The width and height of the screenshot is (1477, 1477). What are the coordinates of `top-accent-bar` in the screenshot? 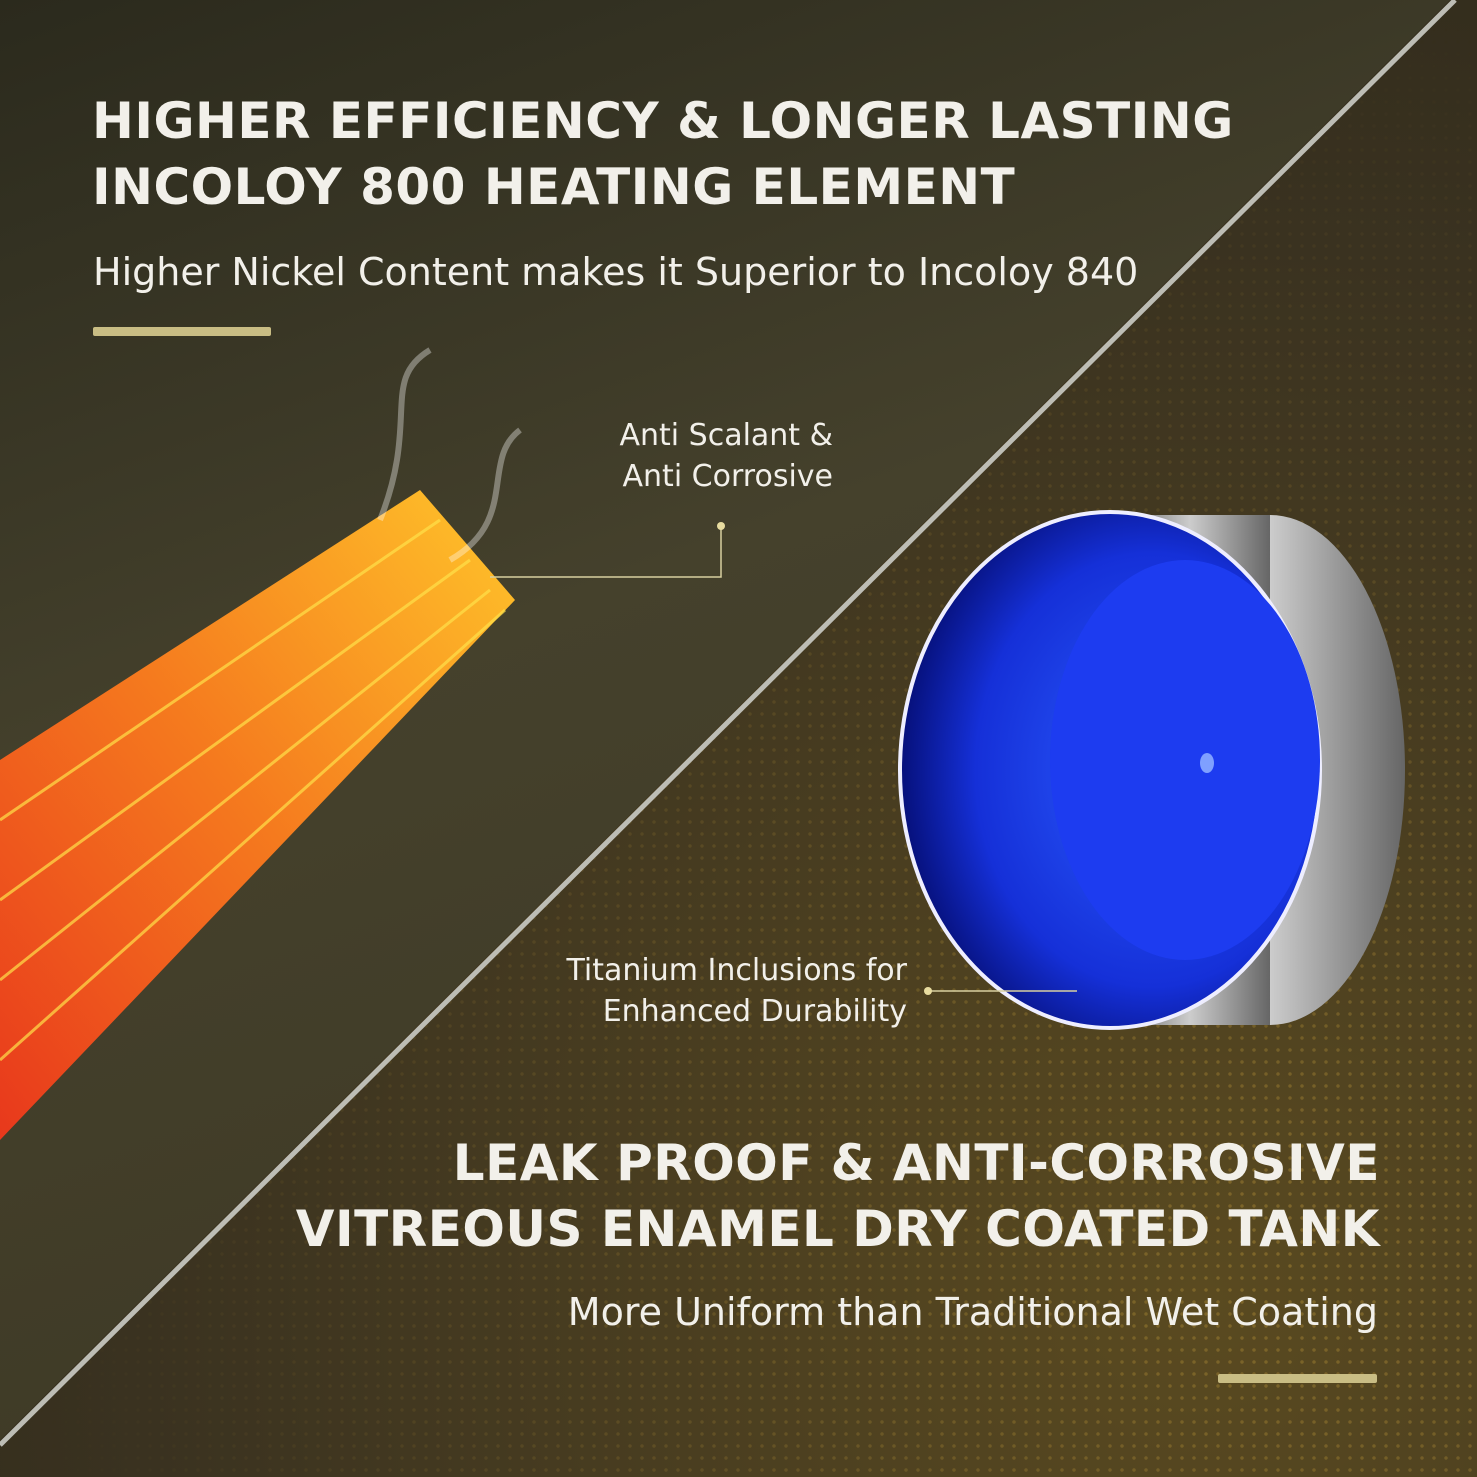 It's located at (182, 331).